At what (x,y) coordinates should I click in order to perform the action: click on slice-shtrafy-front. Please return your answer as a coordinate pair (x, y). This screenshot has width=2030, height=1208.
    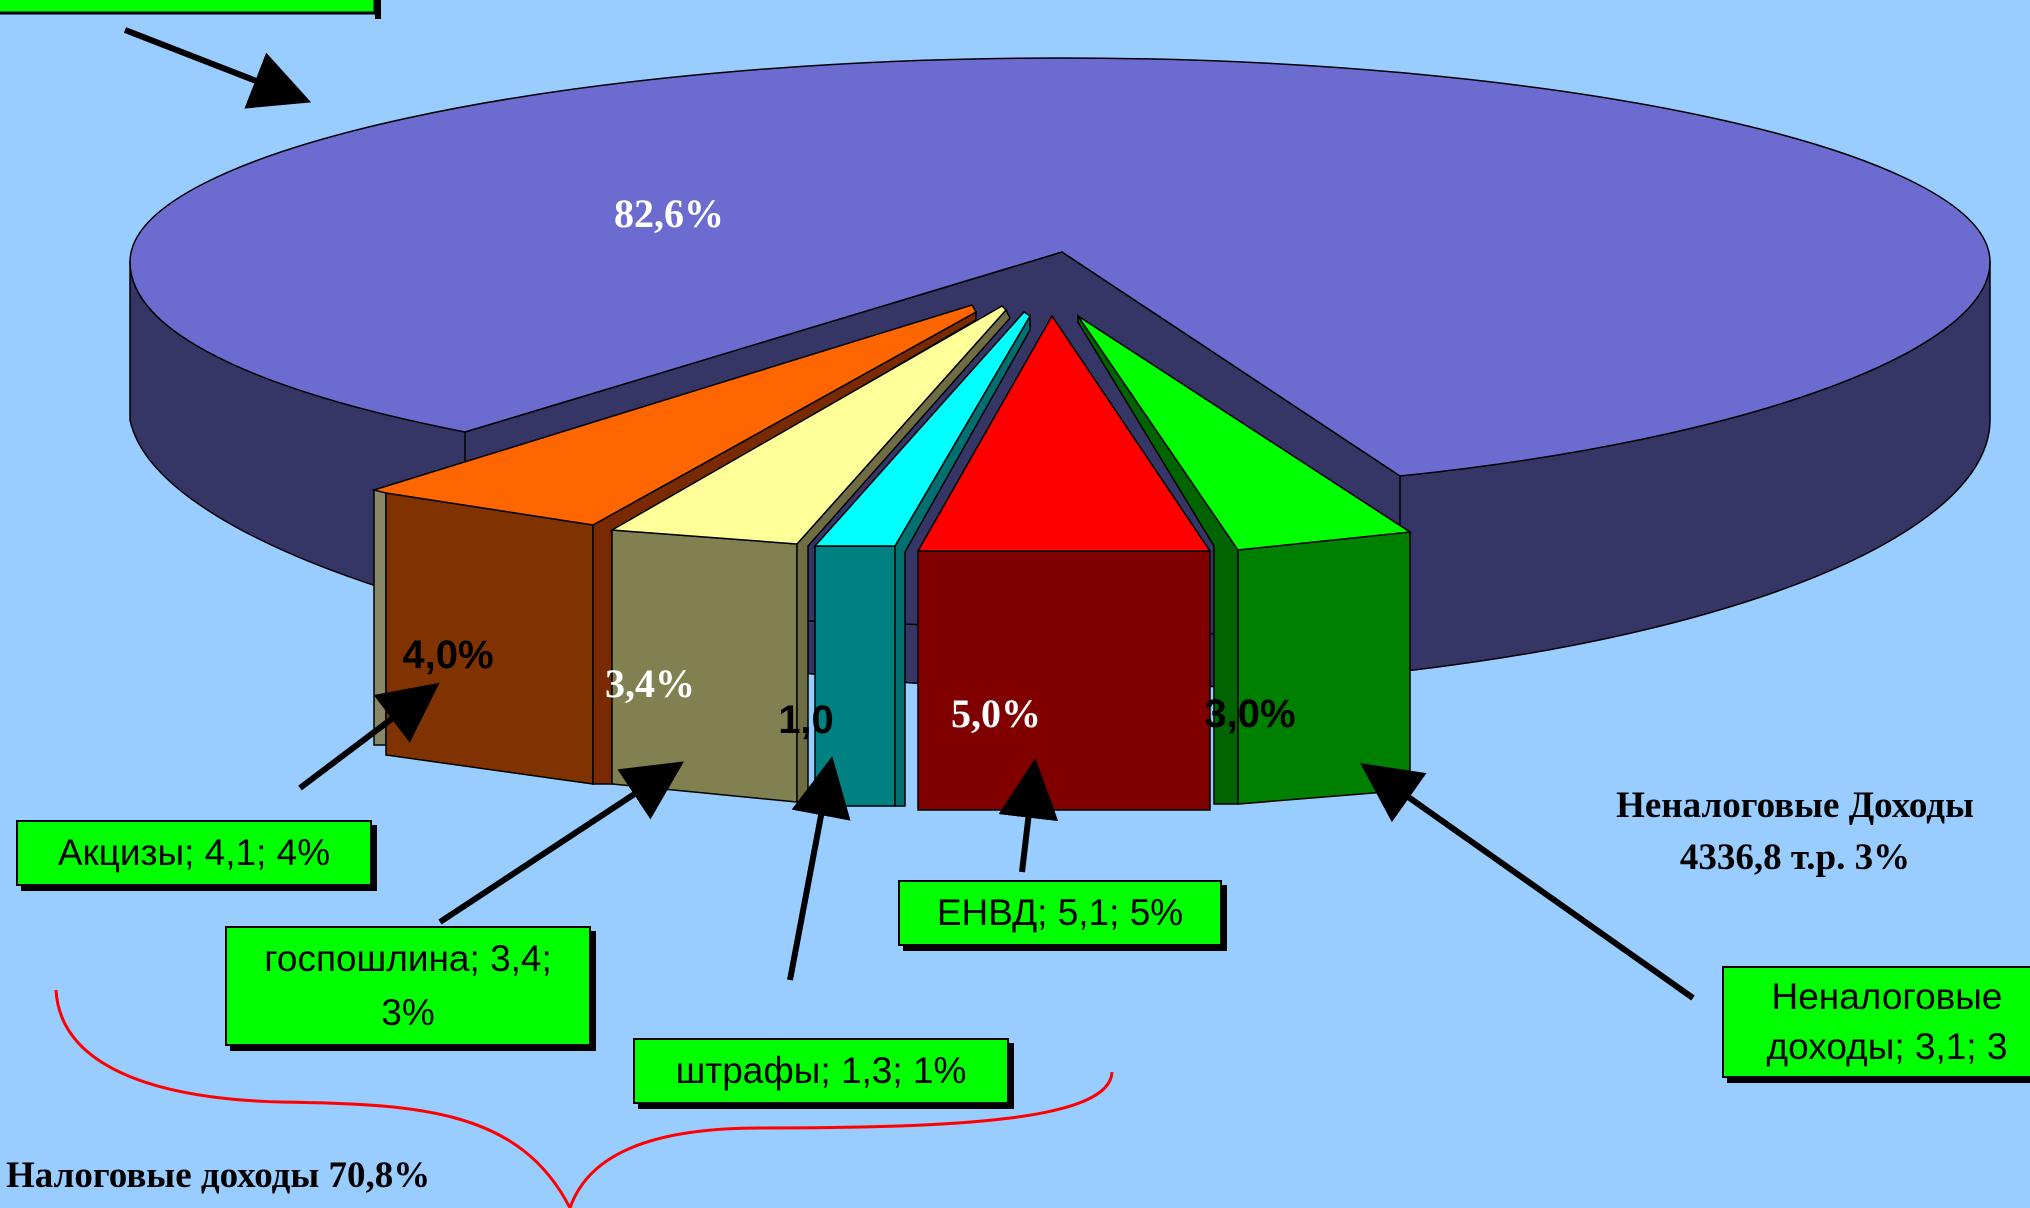
    Looking at the image, I should click on (855, 676).